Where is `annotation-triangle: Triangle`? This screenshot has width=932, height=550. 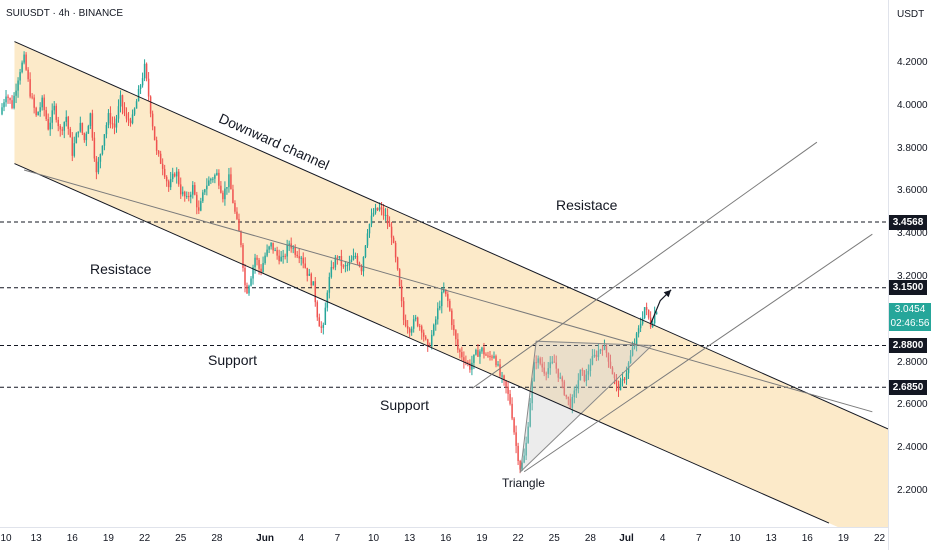
annotation-triangle: Triangle is located at coordinates (523, 483).